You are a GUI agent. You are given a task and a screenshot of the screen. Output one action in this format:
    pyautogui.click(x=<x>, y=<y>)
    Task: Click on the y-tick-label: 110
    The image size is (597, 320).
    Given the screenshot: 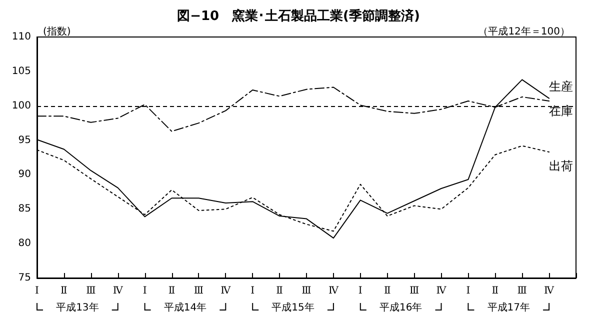 What is the action you would take?
    pyautogui.click(x=21, y=37)
    